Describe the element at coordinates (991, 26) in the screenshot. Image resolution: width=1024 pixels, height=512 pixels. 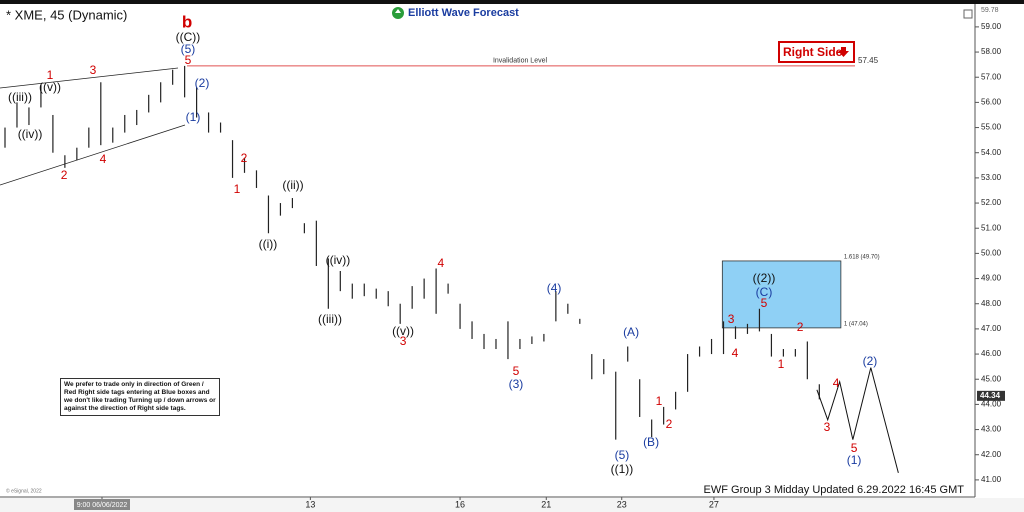
I see `y-tick-label: 59.00` at that location.